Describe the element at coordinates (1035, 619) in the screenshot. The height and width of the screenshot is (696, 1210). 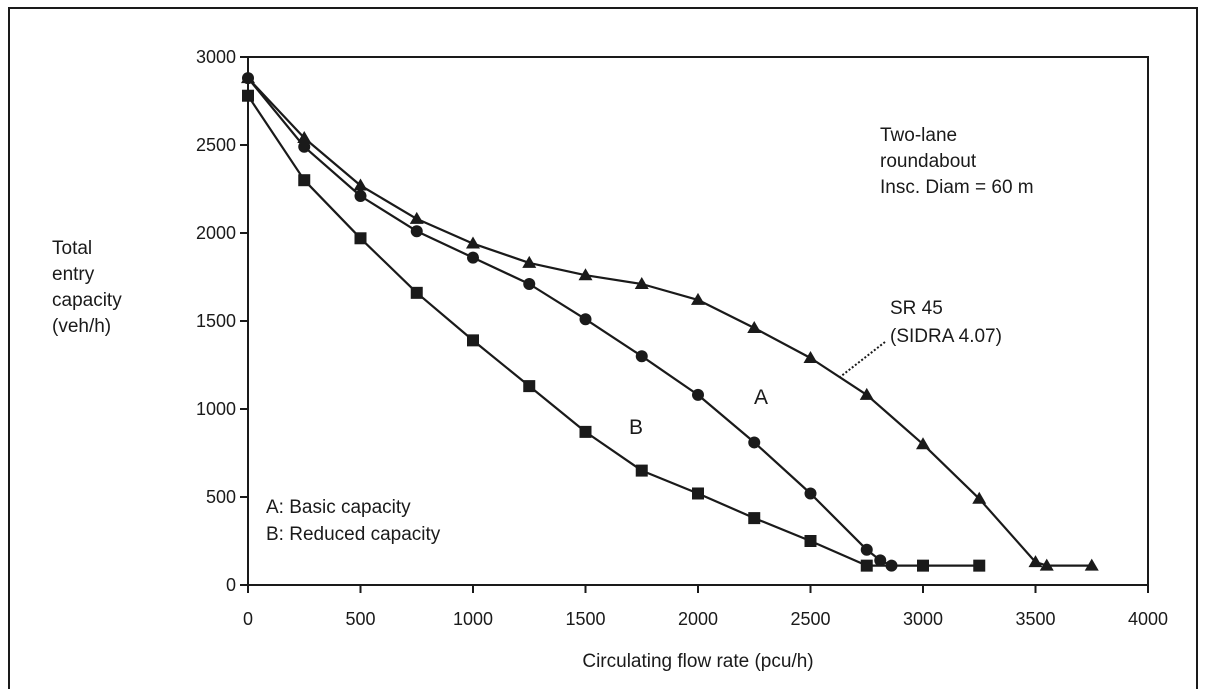
I see `x-tick-label: 3500` at that location.